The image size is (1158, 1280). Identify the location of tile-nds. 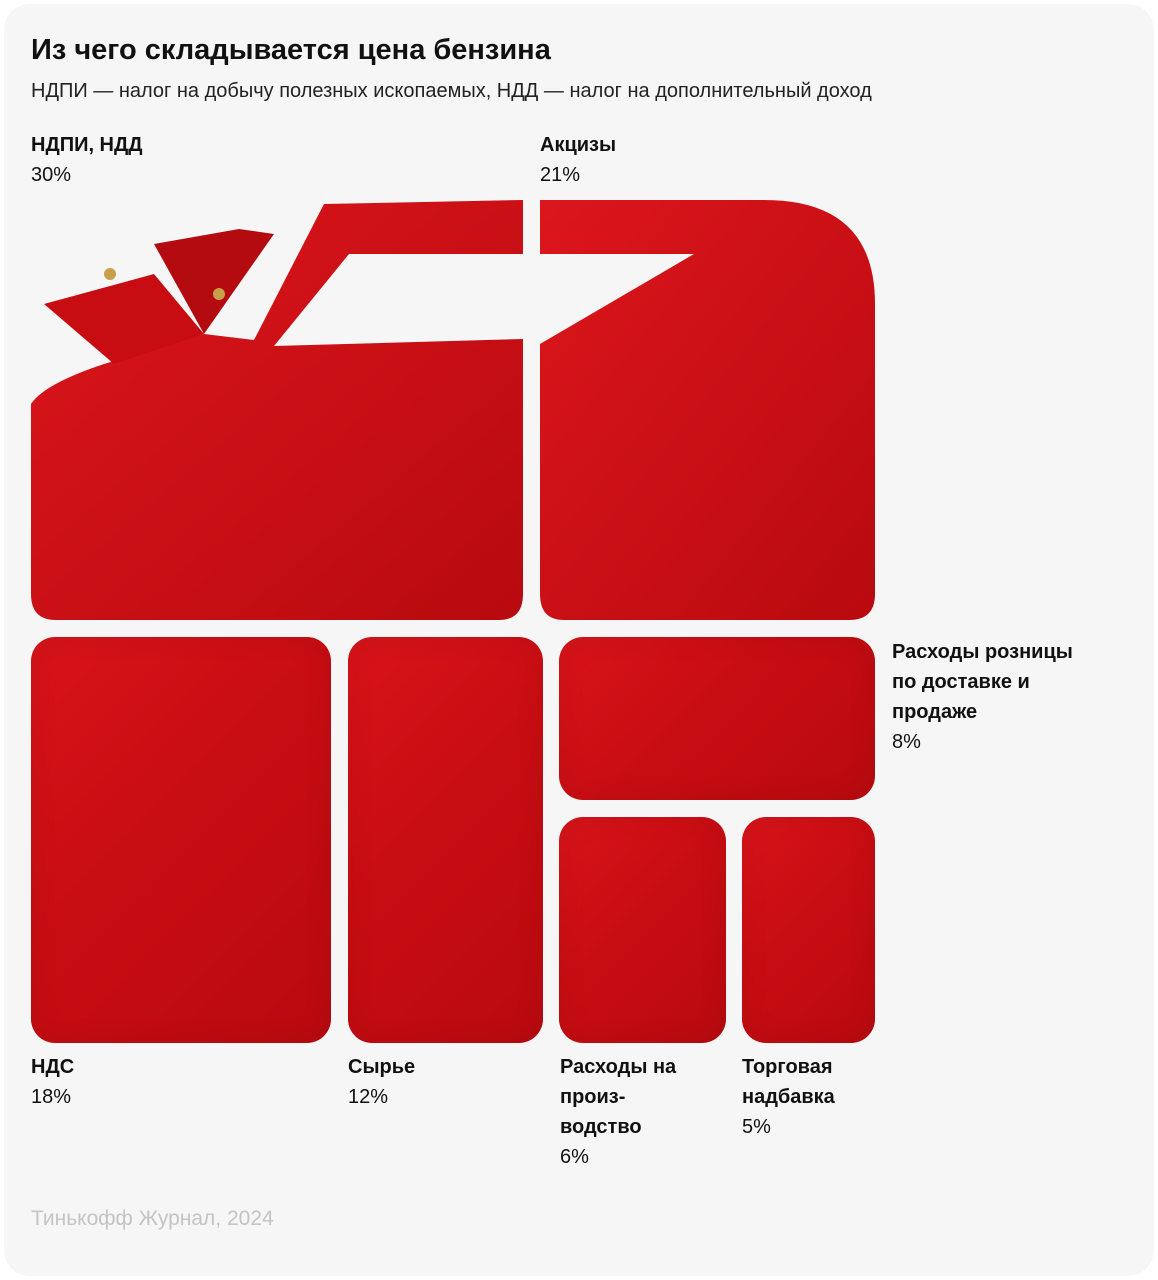
(181, 840).